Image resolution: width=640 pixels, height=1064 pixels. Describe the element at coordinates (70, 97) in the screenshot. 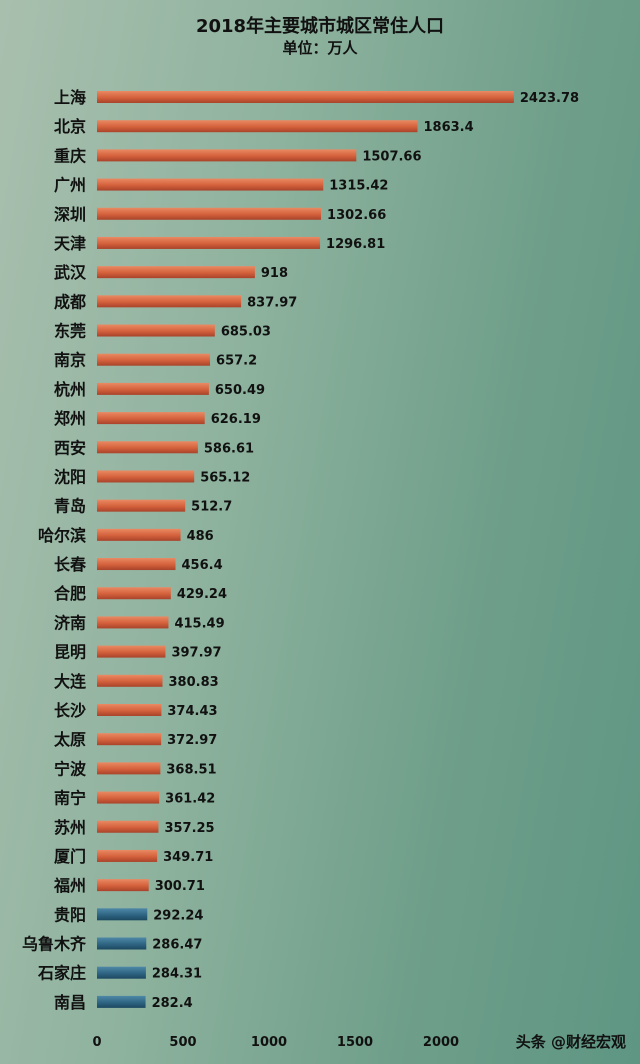

I see `category-label: 上海` at that location.